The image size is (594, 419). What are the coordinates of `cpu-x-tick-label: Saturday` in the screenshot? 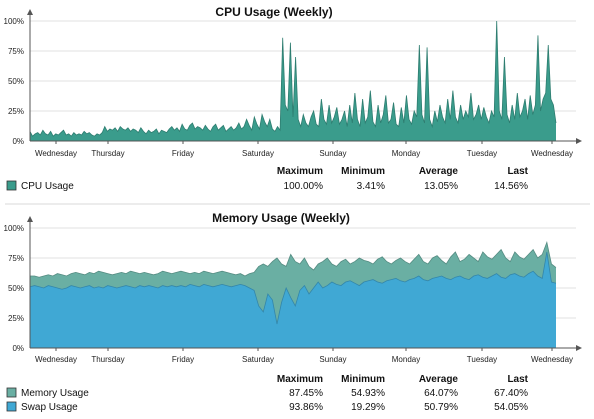 It's located at (258, 153).